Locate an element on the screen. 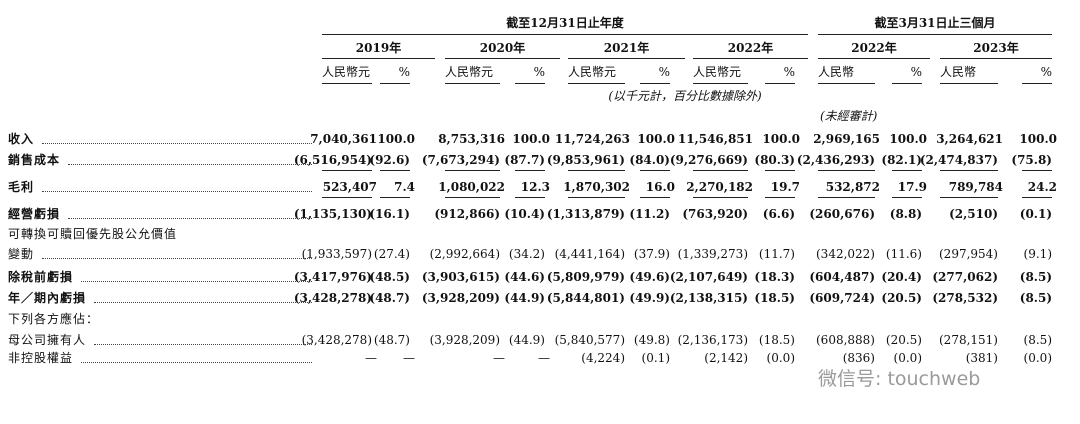  unit-note: (以千元計，百分比數據除外) is located at coordinates (685, 96).